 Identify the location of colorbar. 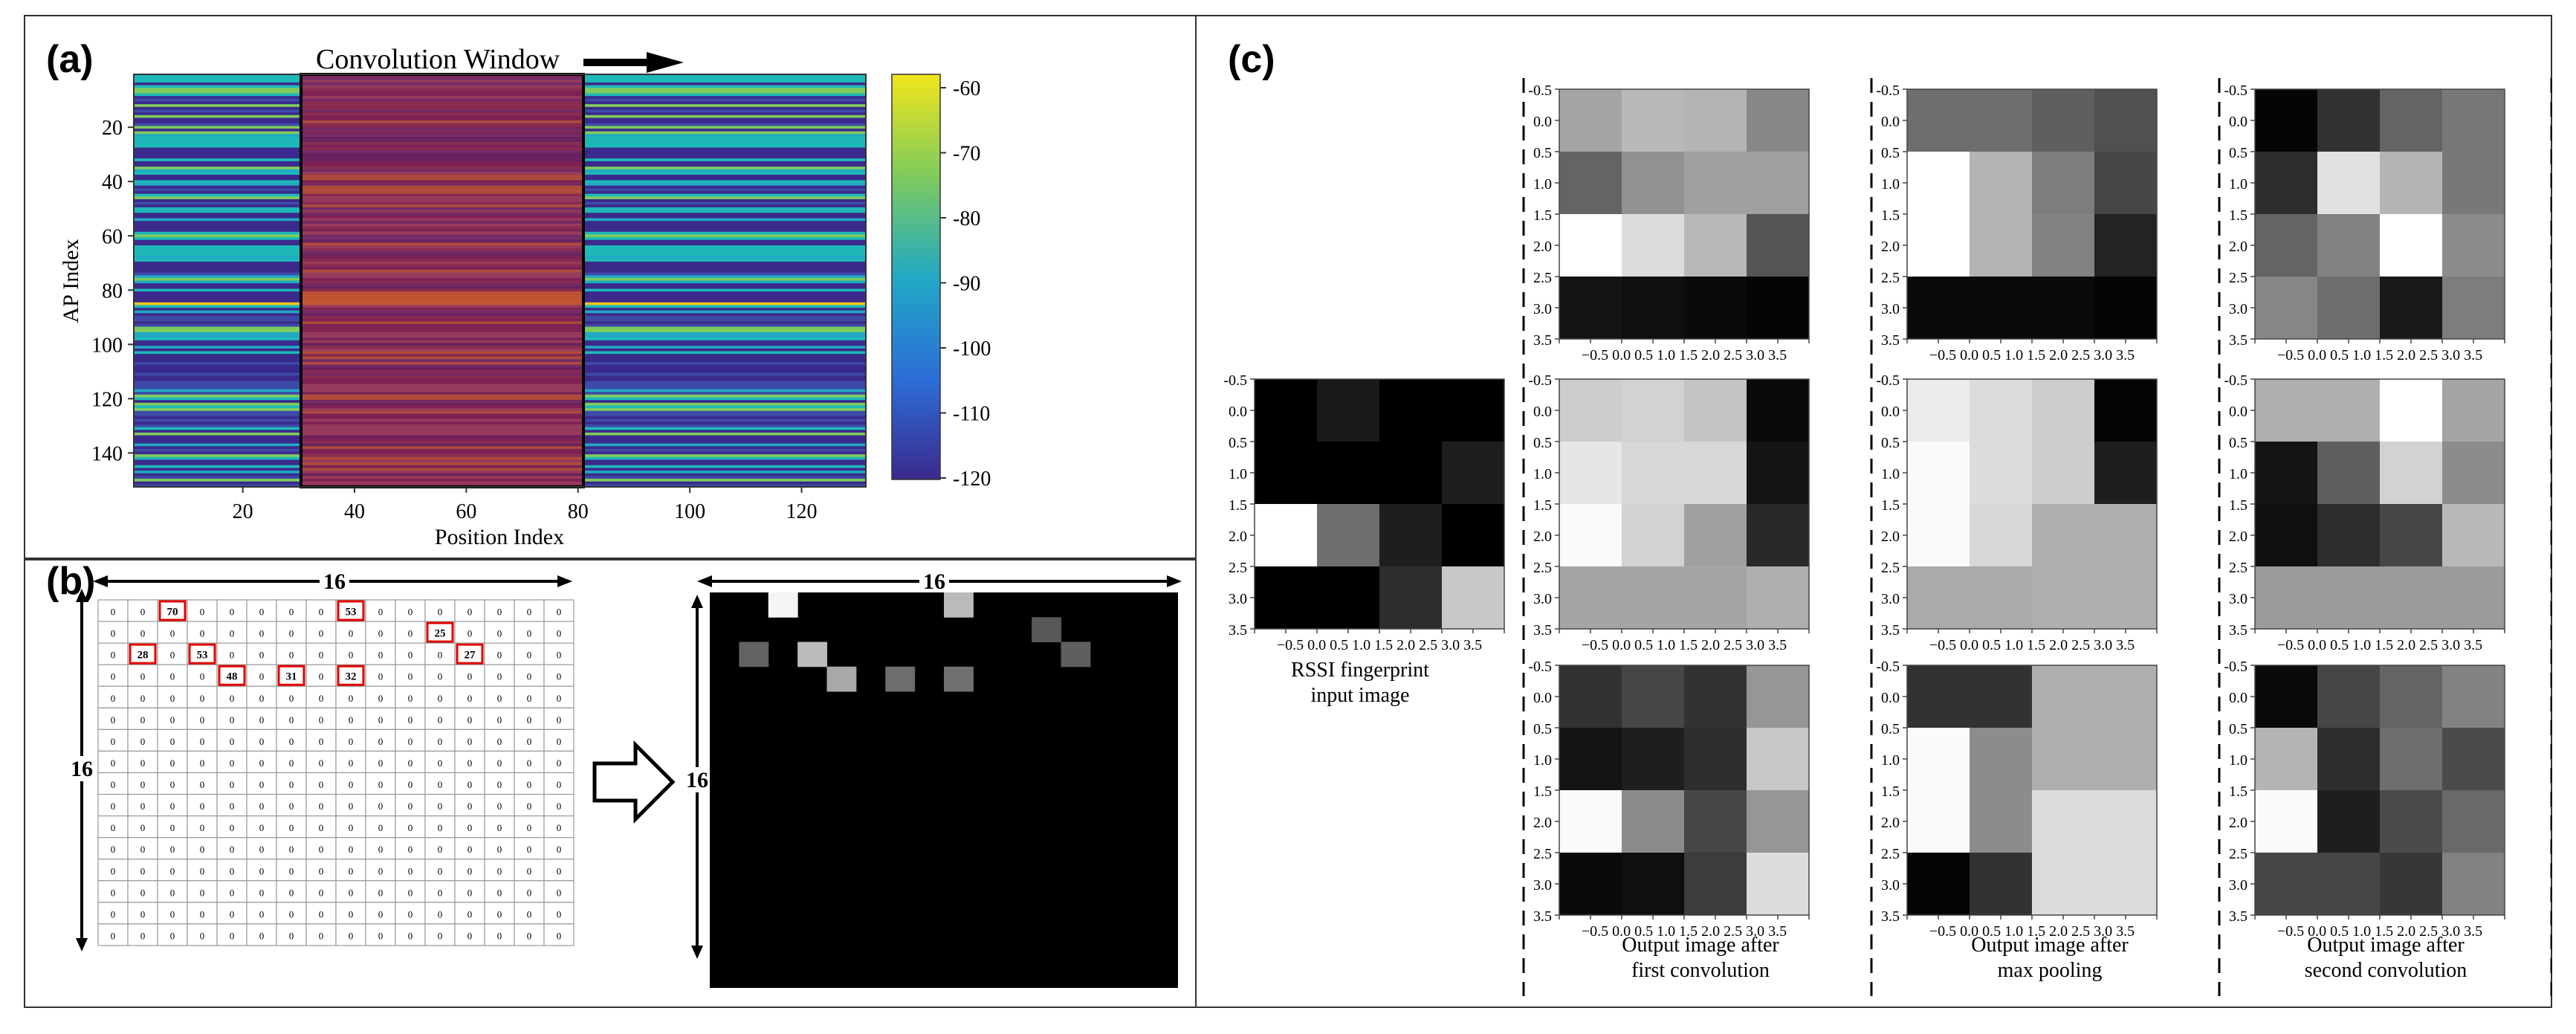
(916, 277).